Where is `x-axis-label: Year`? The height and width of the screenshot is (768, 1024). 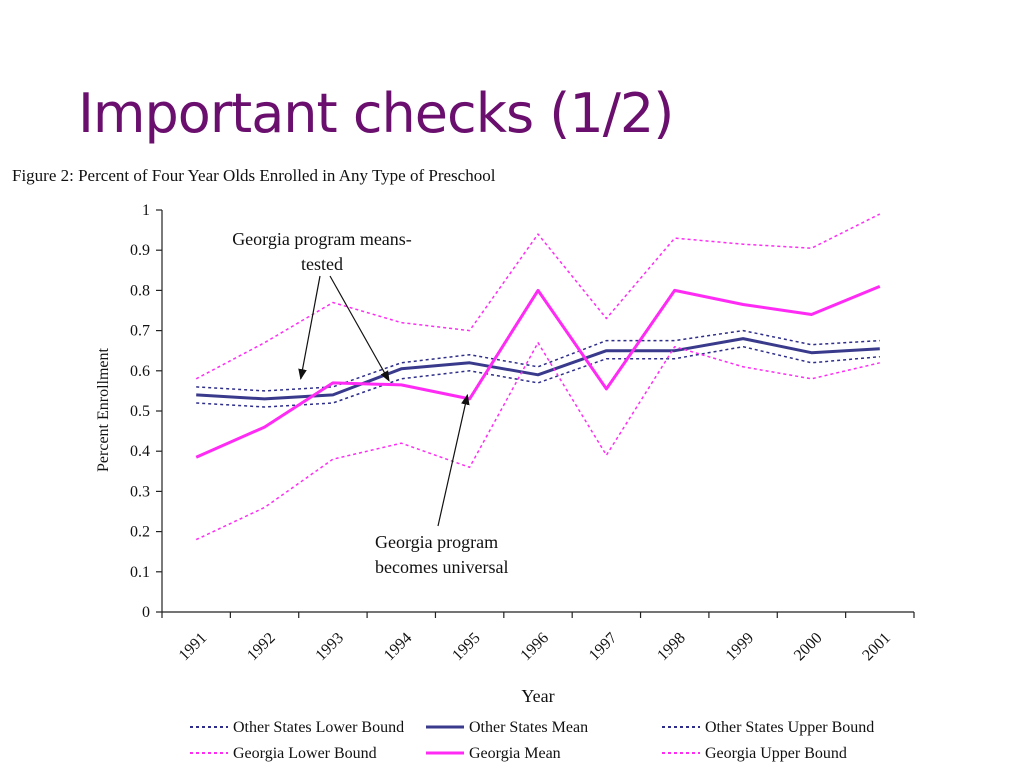 x-axis-label: Year is located at coordinates (537, 696).